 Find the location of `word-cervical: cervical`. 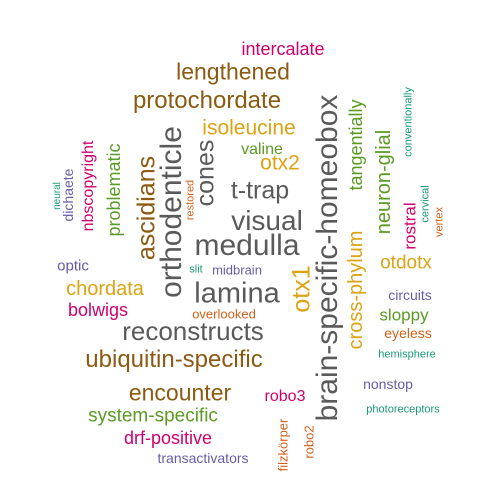

word-cervical: cervical is located at coordinates (425, 204).